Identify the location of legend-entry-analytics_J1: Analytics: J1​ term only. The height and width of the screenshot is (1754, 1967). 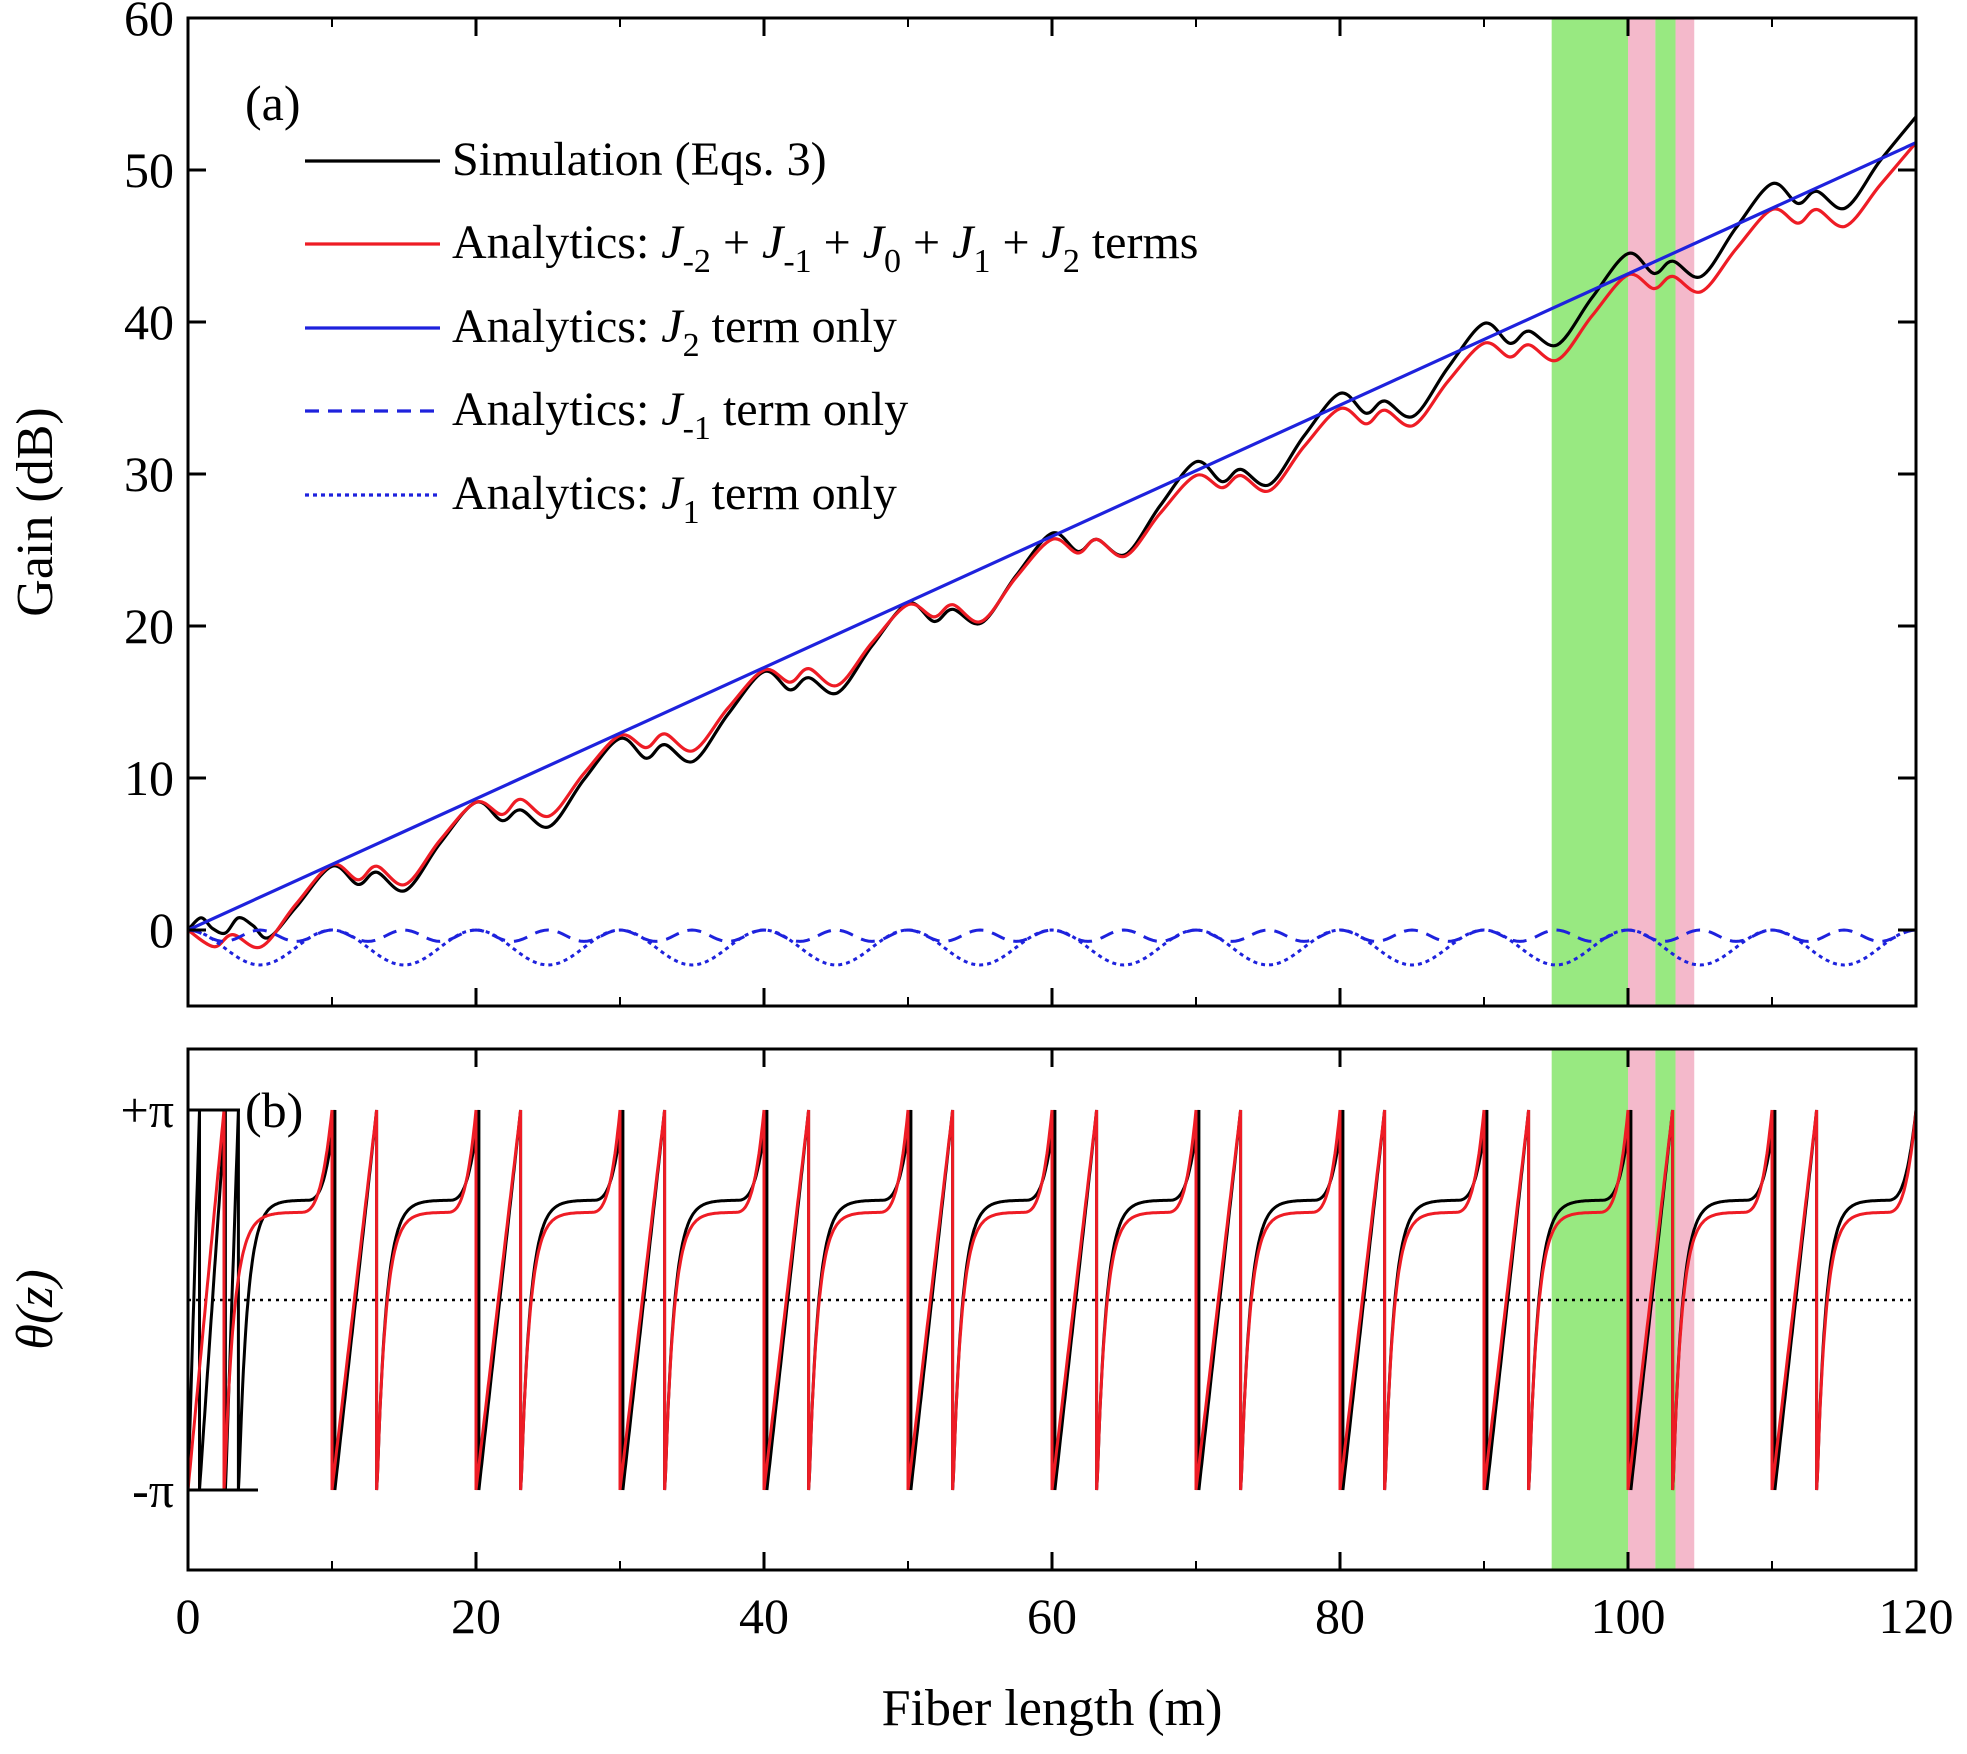
(674, 499).